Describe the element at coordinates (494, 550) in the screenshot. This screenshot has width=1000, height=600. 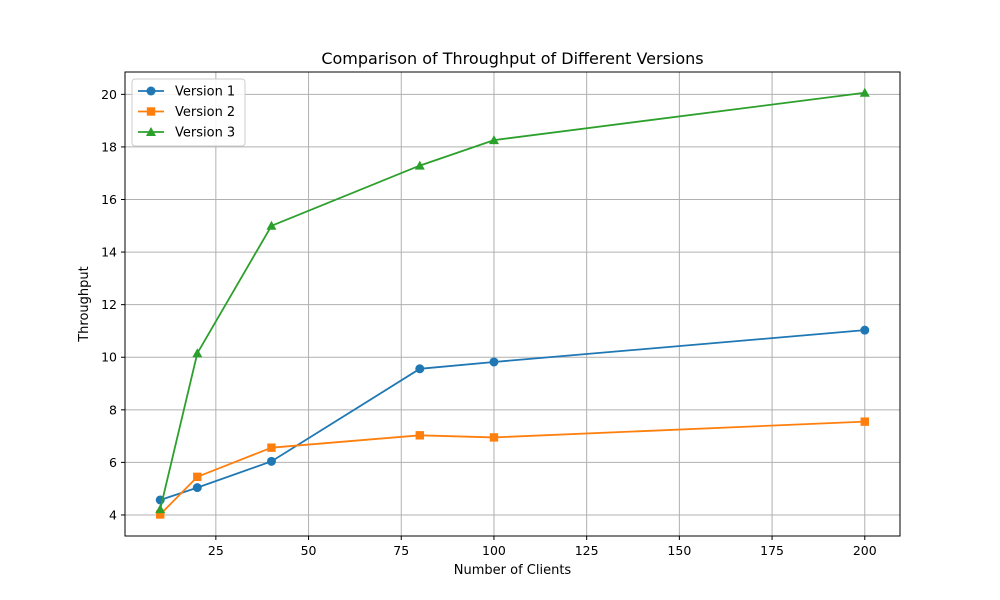
I see `x-tick-label-3: 100` at that location.